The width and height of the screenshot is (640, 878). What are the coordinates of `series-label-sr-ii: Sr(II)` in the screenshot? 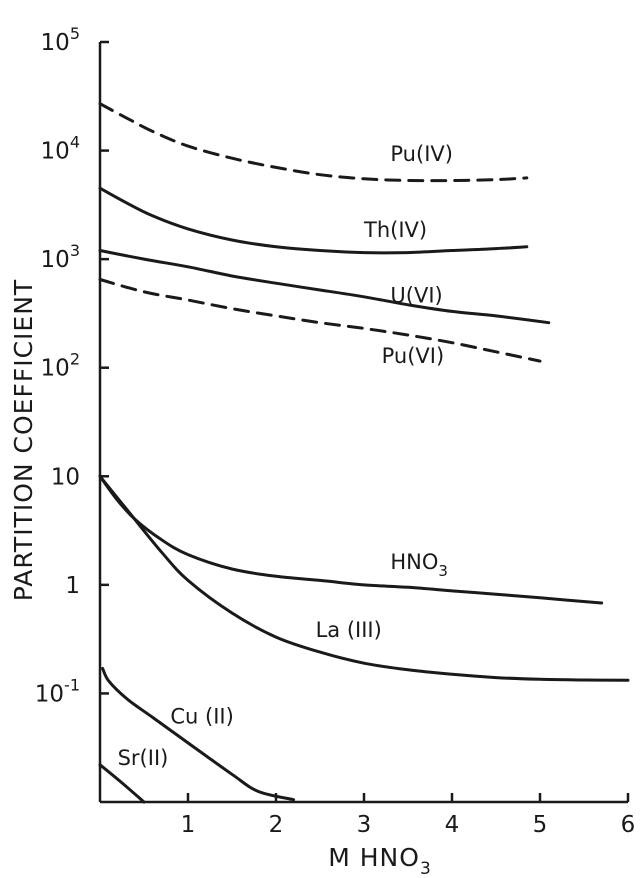 It's located at (143, 758).